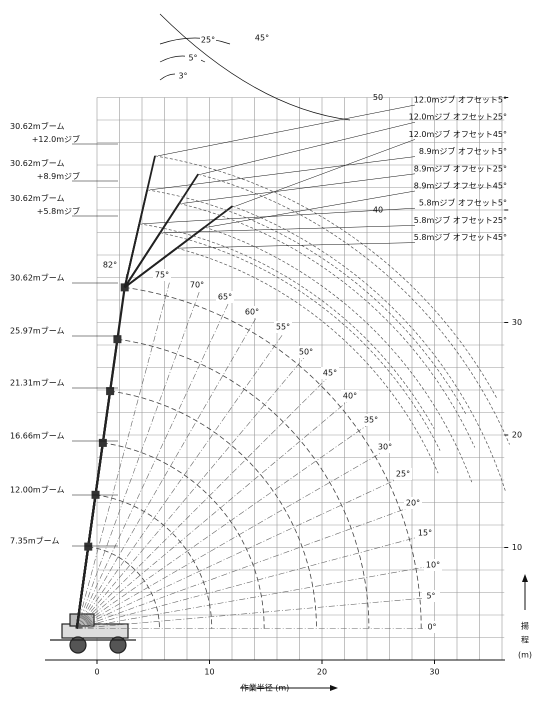 Image resolution: width=540 pixels, height=704 pixels. I want to click on x-axis-label: 作業半径 (m), so click(265, 688).